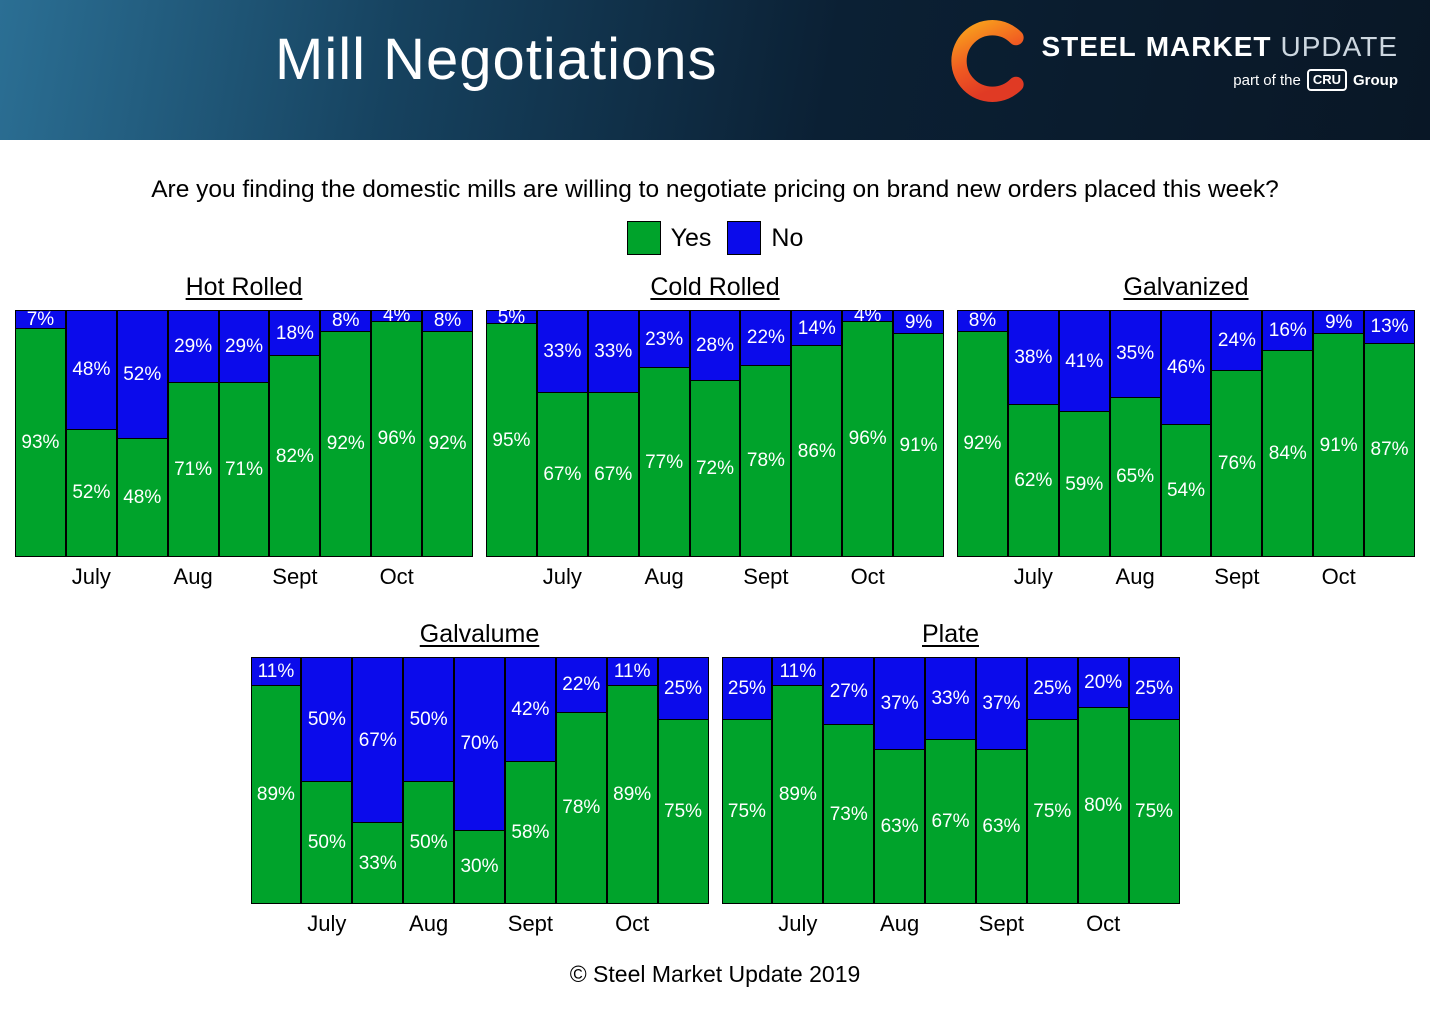  I want to click on chart-title: Galvalume, so click(479, 634).